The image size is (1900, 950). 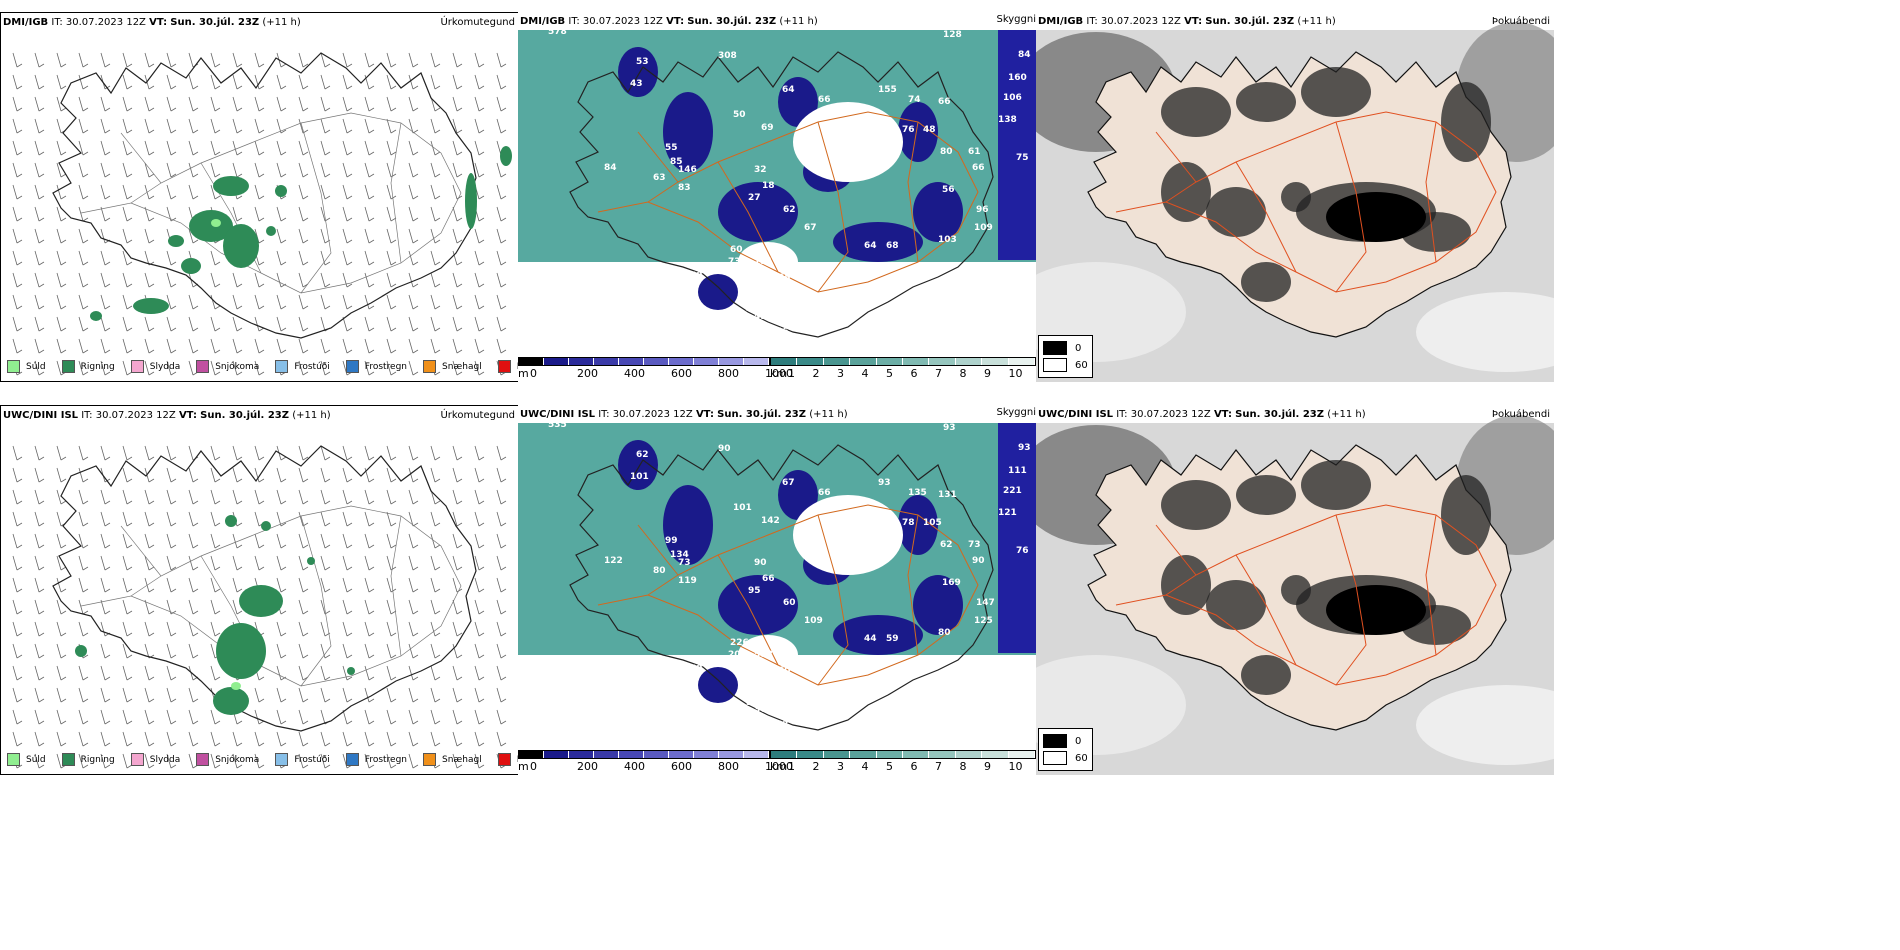 I want to click on visibility-value: 226, so click(x=739, y=643).